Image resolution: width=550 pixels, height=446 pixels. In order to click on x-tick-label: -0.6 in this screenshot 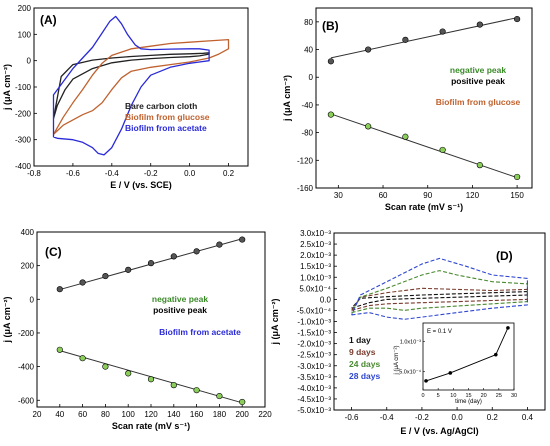, I will do `click(352, 417)`.